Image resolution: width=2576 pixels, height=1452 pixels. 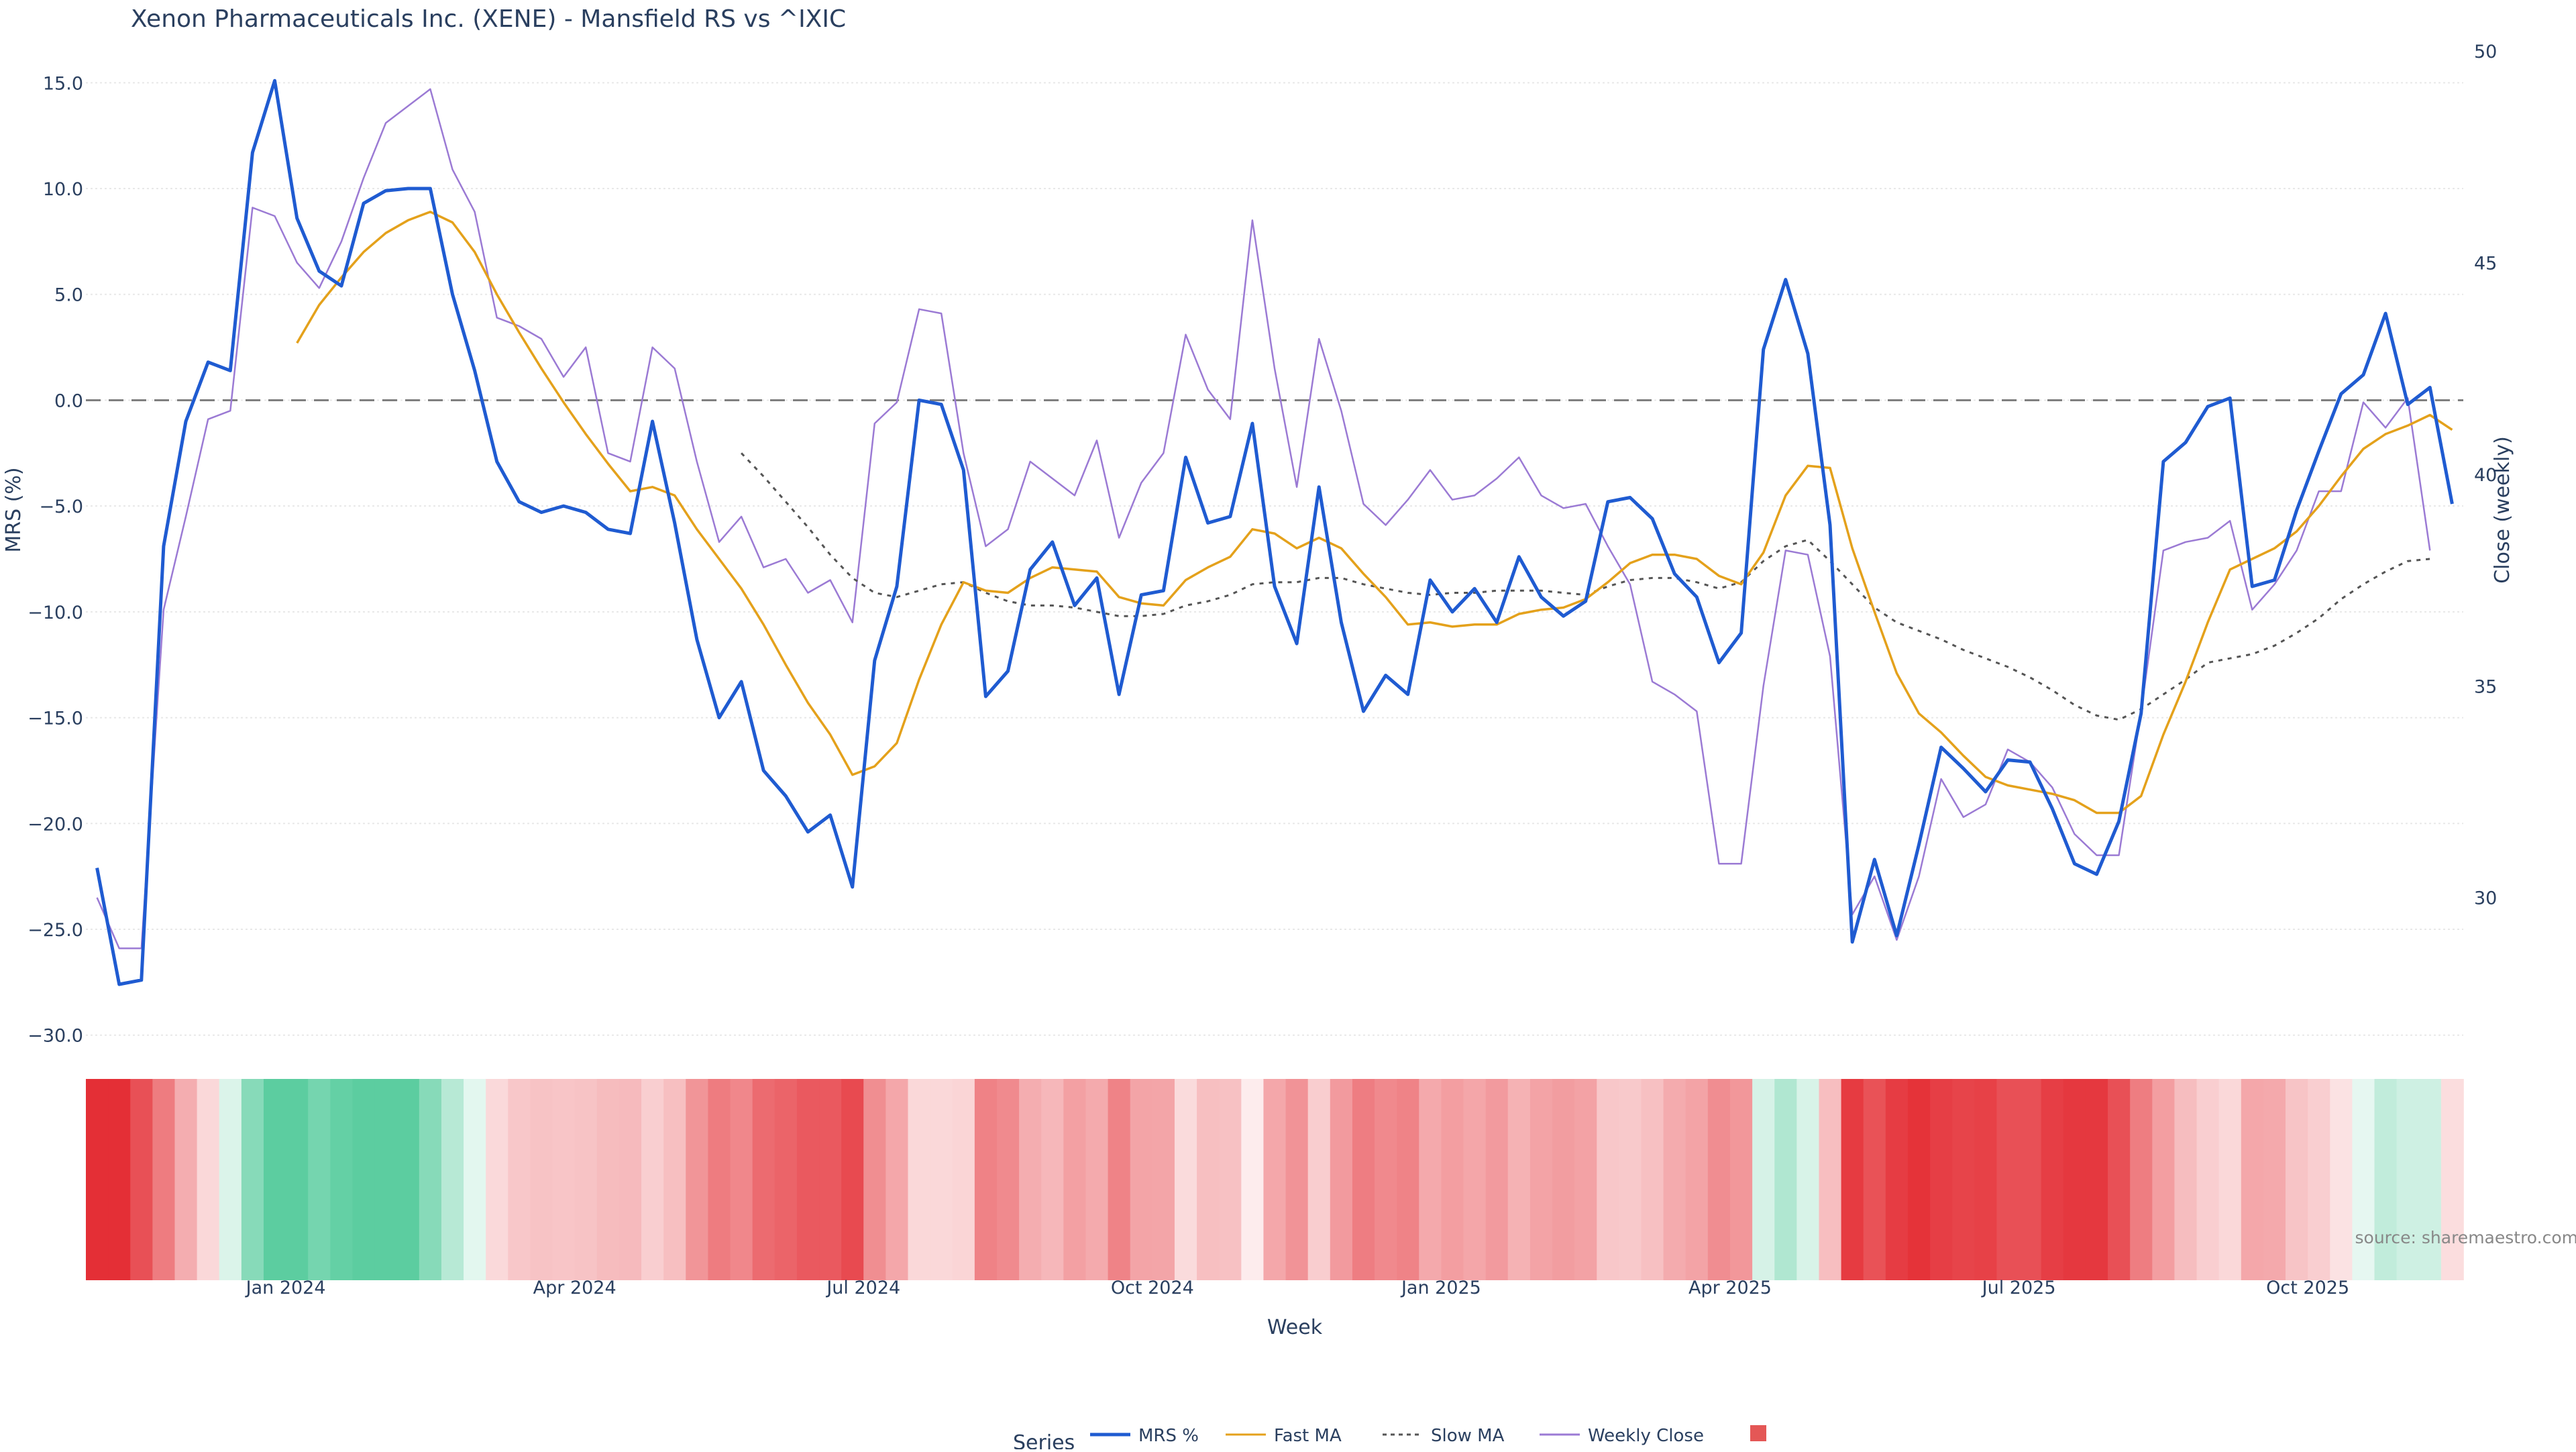 What do you see at coordinates (63, 190) in the screenshot?
I see `y-left-tick-label: 10.0` at bounding box center [63, 190].